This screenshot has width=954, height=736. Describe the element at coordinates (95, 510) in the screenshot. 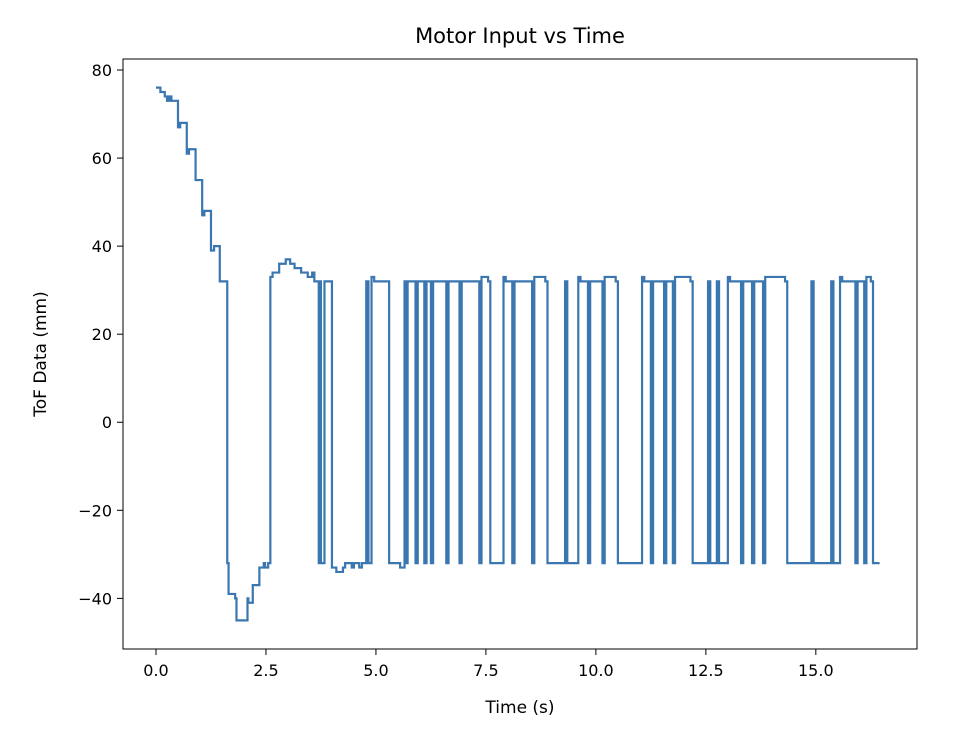

I see `y-tick-label: −20` at that location.